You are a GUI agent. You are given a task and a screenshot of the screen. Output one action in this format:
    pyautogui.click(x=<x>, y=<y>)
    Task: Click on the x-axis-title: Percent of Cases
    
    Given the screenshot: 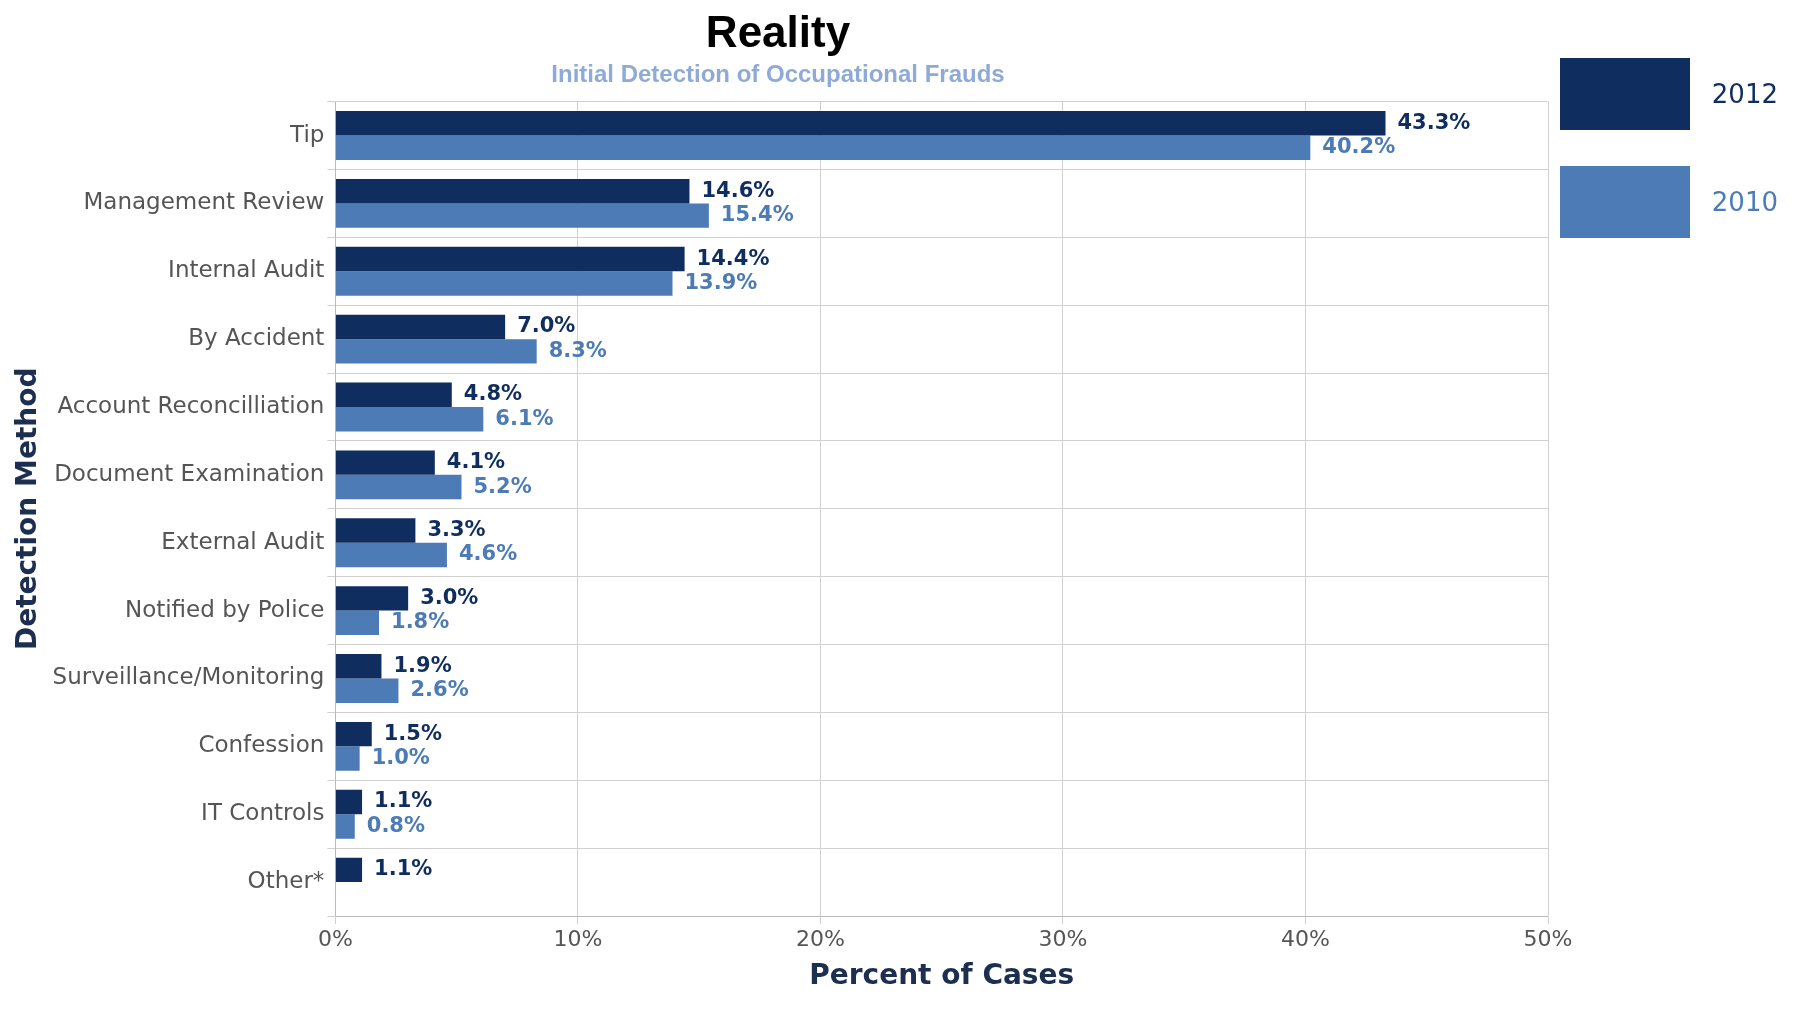 What is the action you would take?
    pyautogui.click(x=942, y=975)
    